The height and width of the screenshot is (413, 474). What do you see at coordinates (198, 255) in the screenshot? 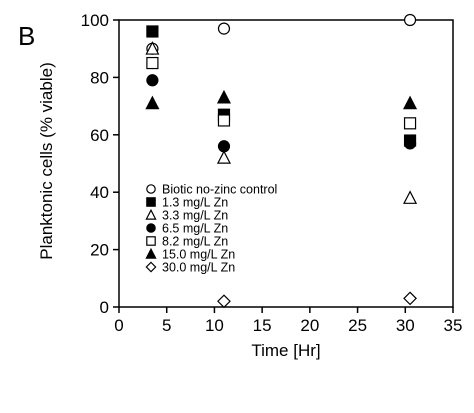
I see `legend-label: 15.0 mg/L Zn` at bounding box center [198, 255].